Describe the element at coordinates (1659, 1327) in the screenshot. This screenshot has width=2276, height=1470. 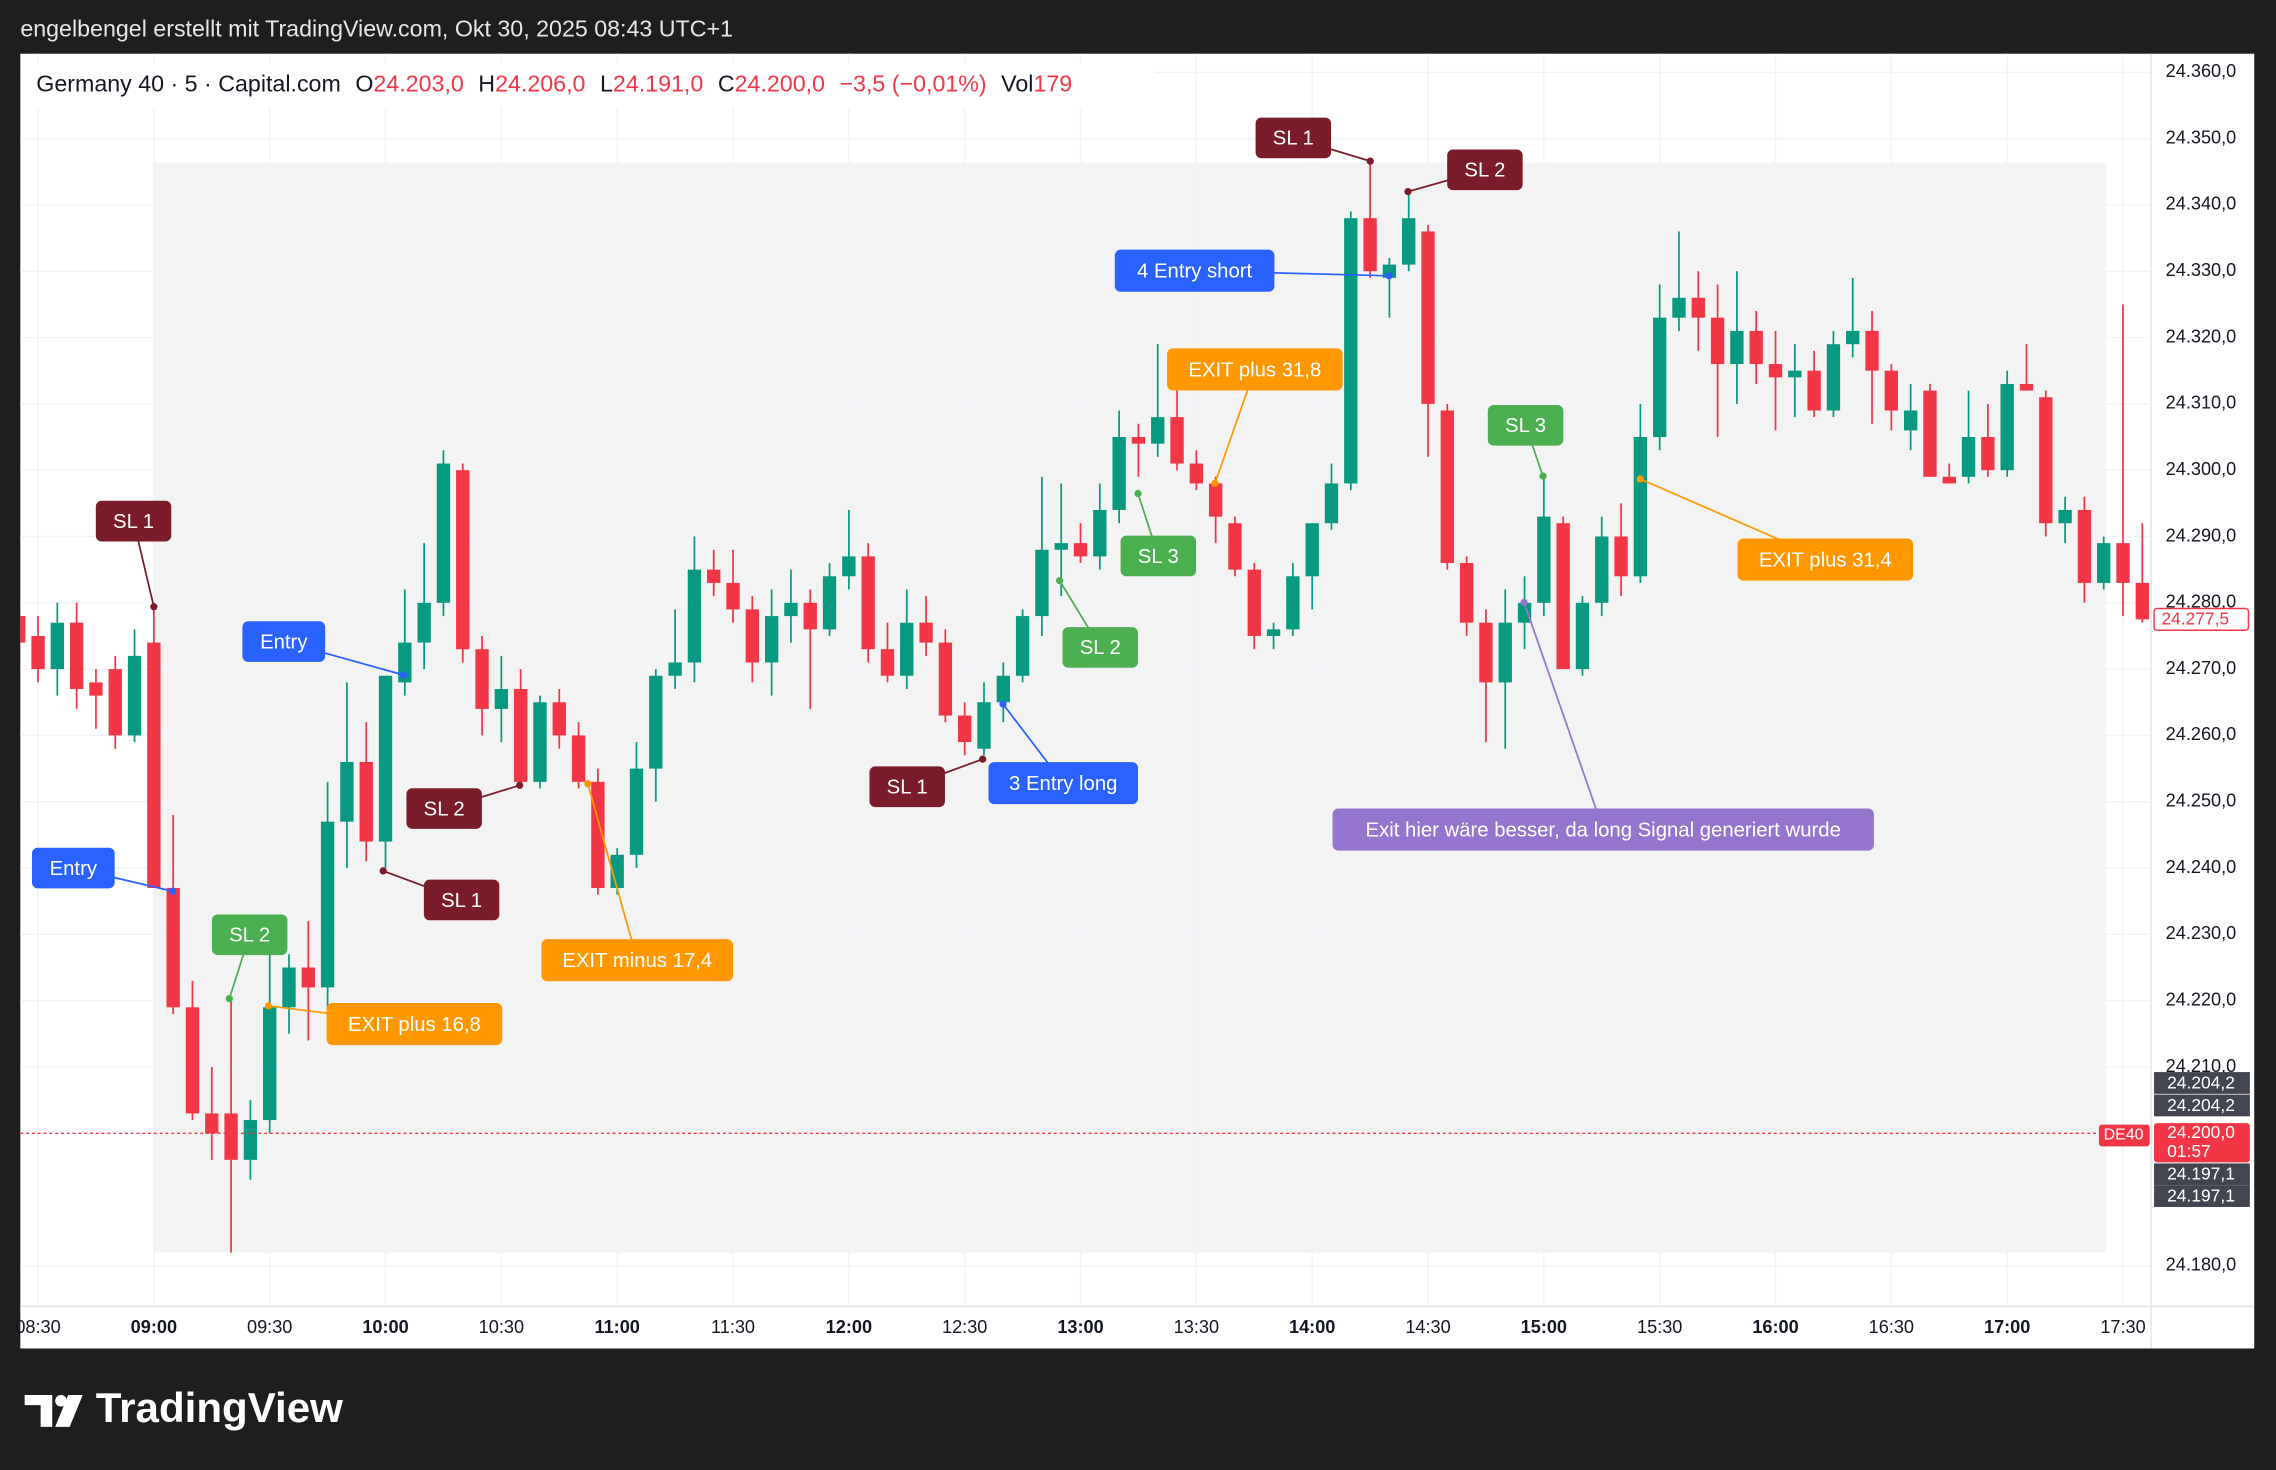
I see `x-tick-label: 15:30` at that location.